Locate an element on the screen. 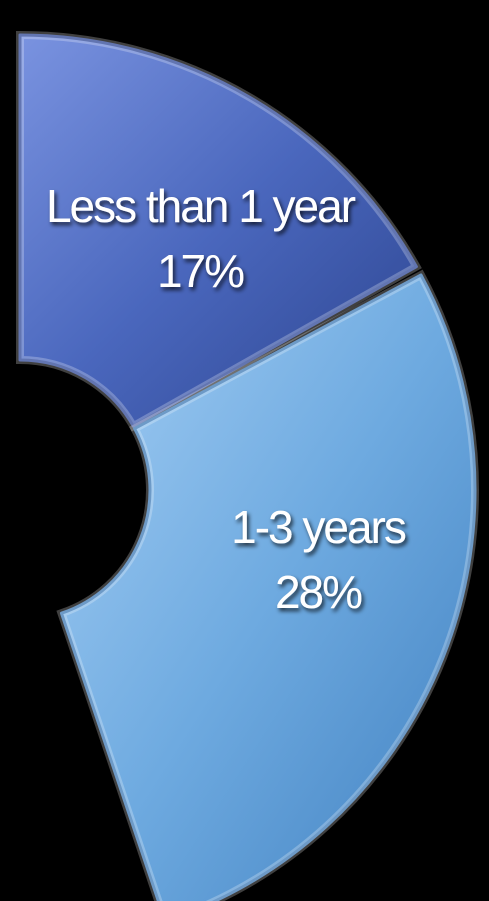 This screenshot has width=489, height=901. slice-1-label: Less than 1 year is located at coordinates (201, 206).